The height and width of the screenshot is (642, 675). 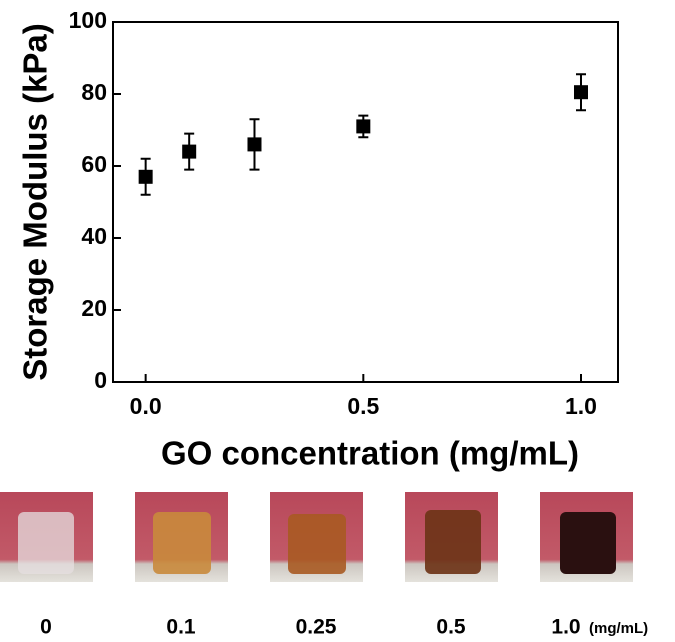 What do you see at coordinates (100, 380) in the screenshot?
I see `y-tick-label: 0` at bounding box center [100, 380].